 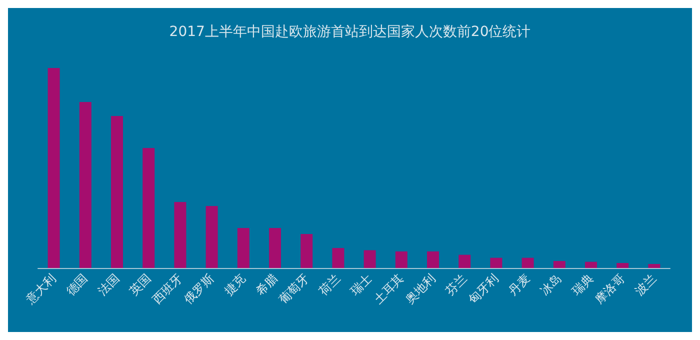 What do you see at coordinates (266, 284) in the screenshot?
I see `x-tick-label: 希腊` at bounding box center [266, 284].